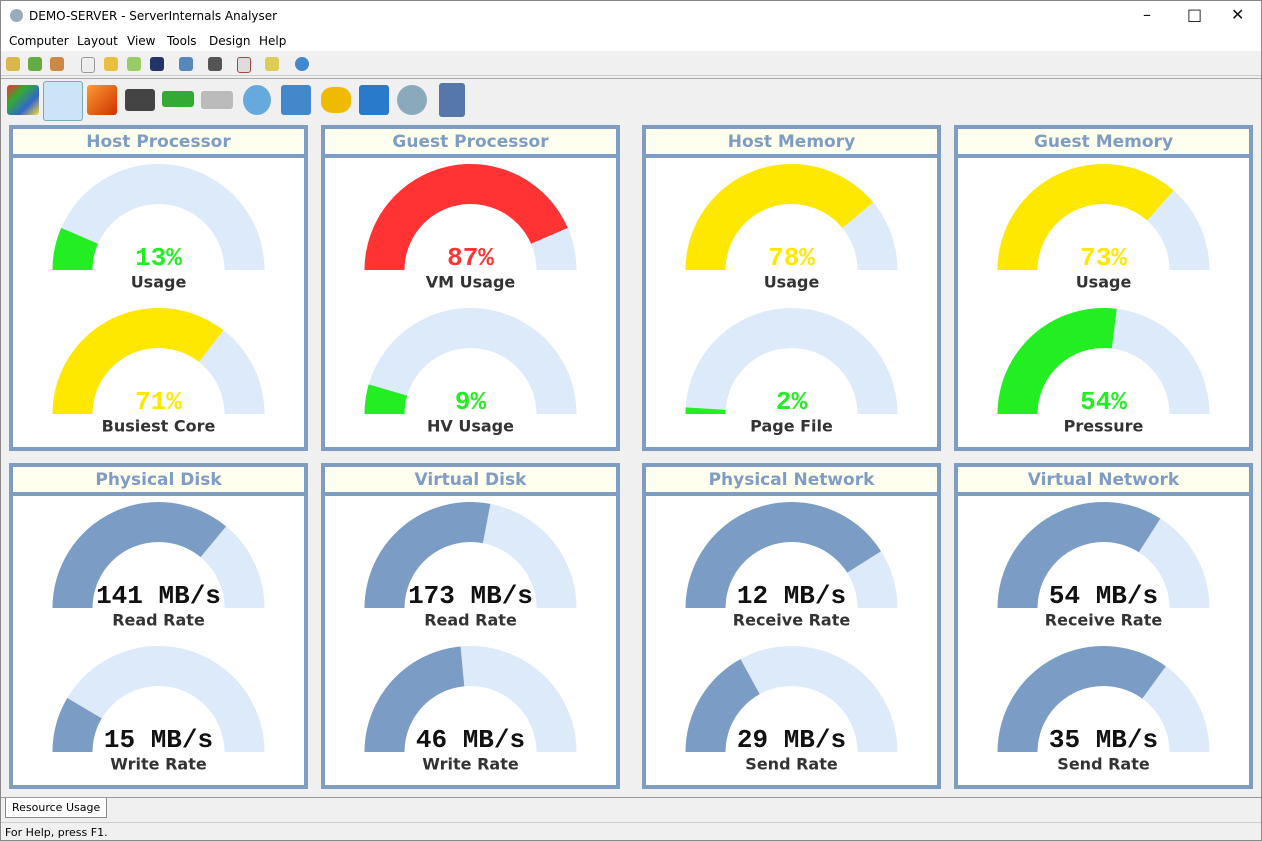  I want to click on gauge-value: 46 MB/s, so click(470, 740).